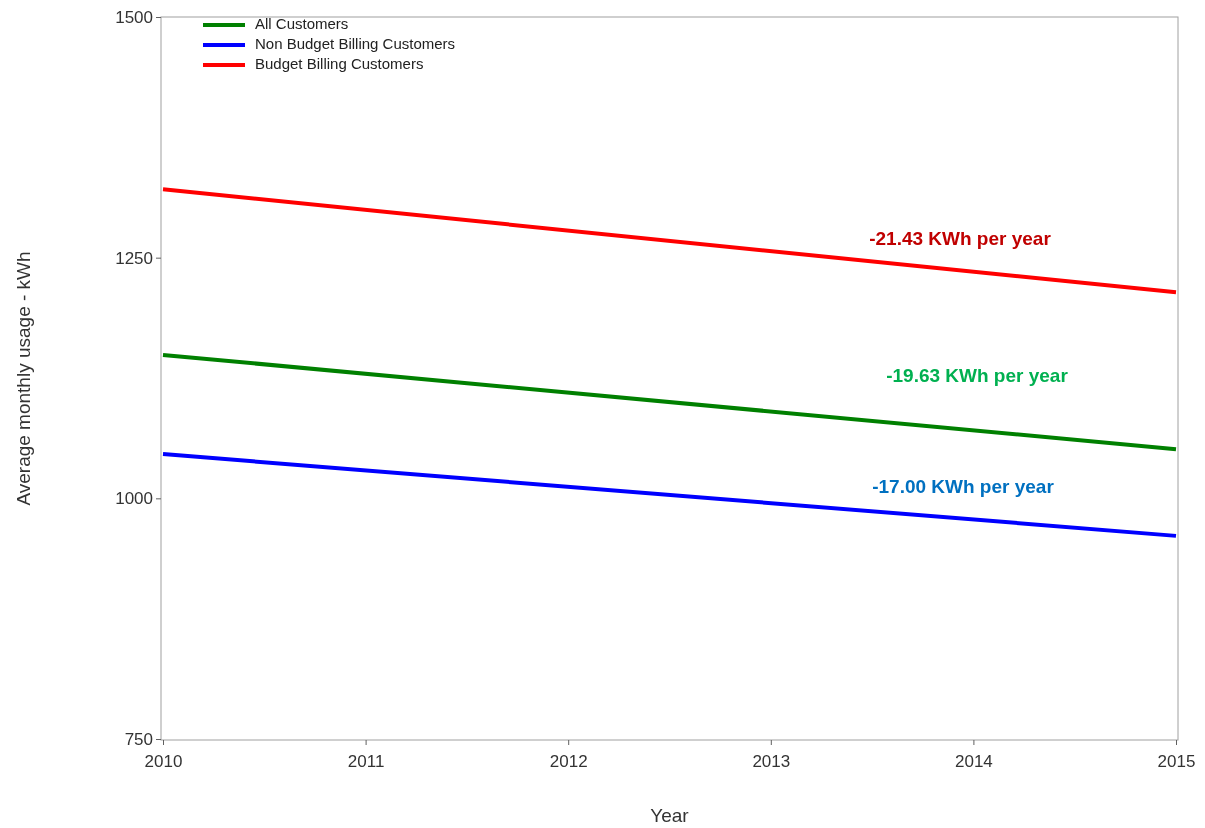  I want to click on y-tick-label: 1500, so click(134, 17).